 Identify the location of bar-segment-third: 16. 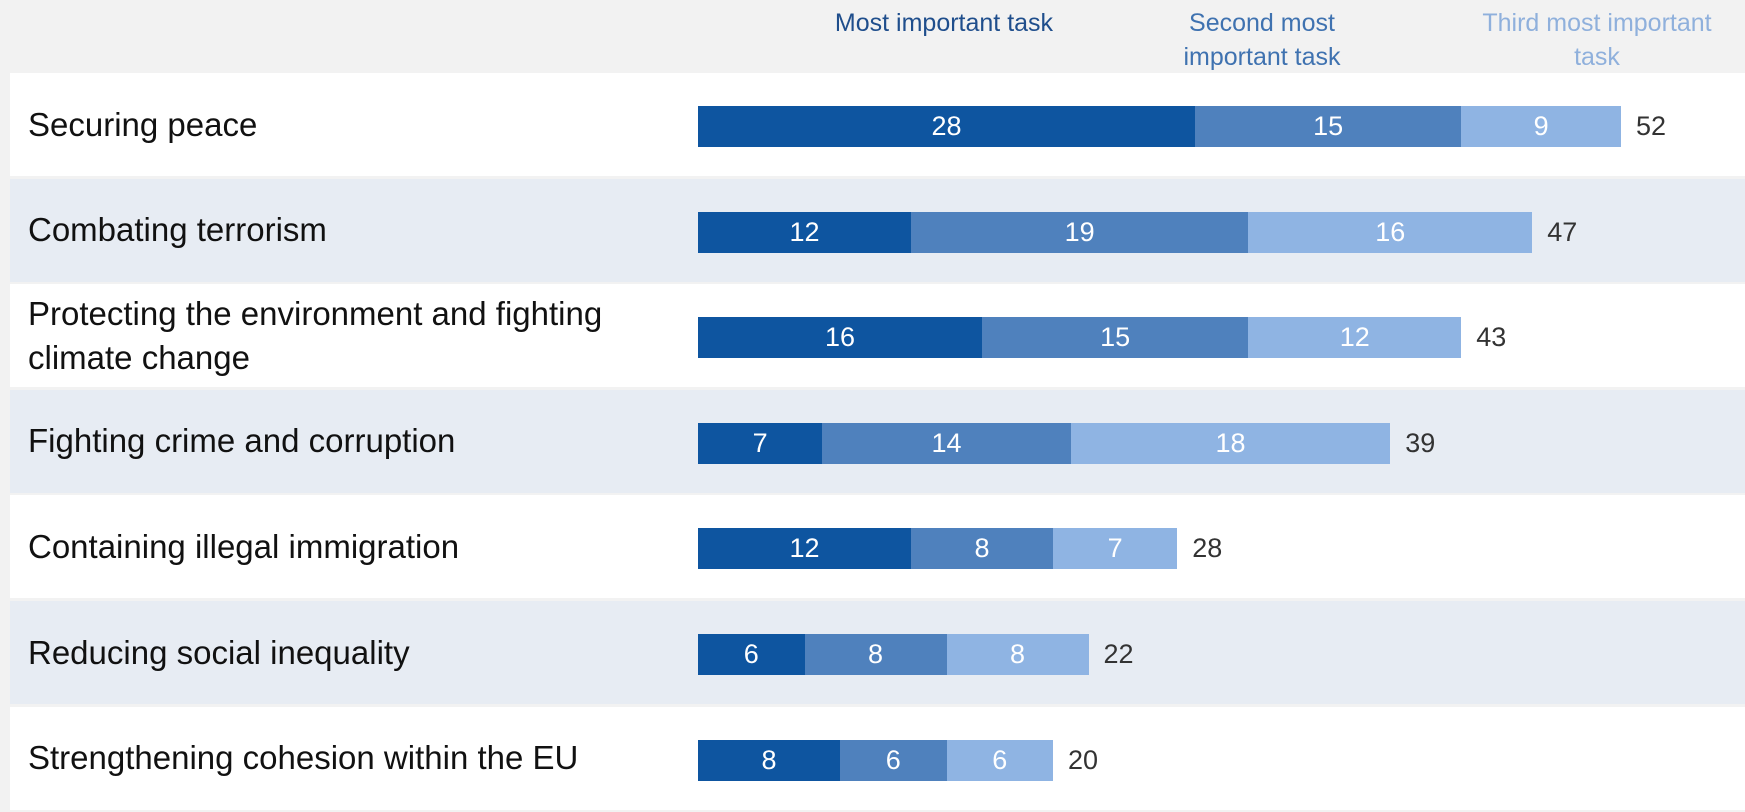
(1390, 232).